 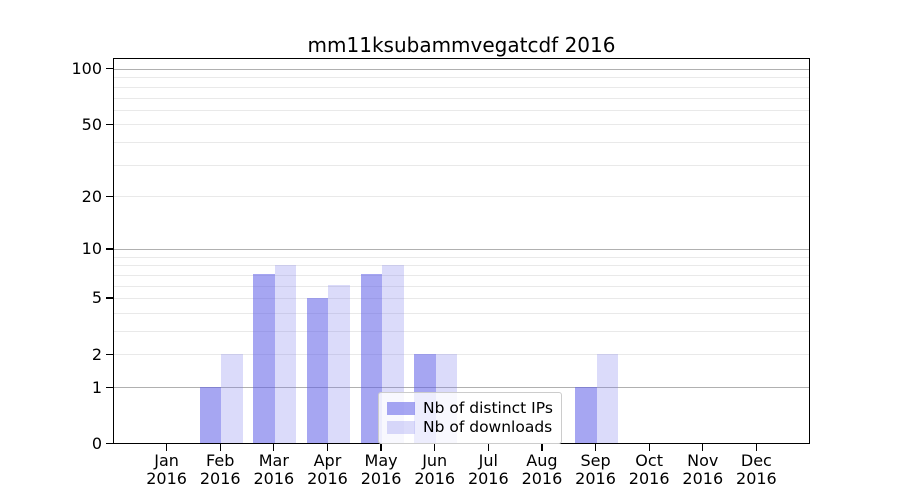 I want to click on x-tick-label-may: May 2016, so click(x=381, y=469).